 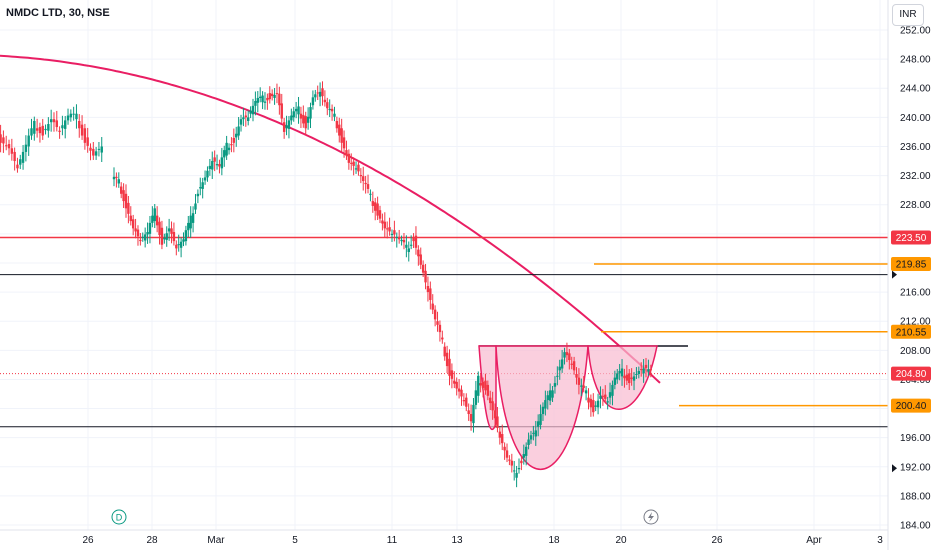 I want to click on y-tick-label: 208.00, so click(x=915, y=351).